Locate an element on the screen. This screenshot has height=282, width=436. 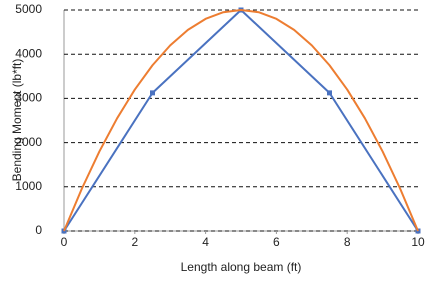
y-tick-label: 2000 is located at coordinates (28, 142).